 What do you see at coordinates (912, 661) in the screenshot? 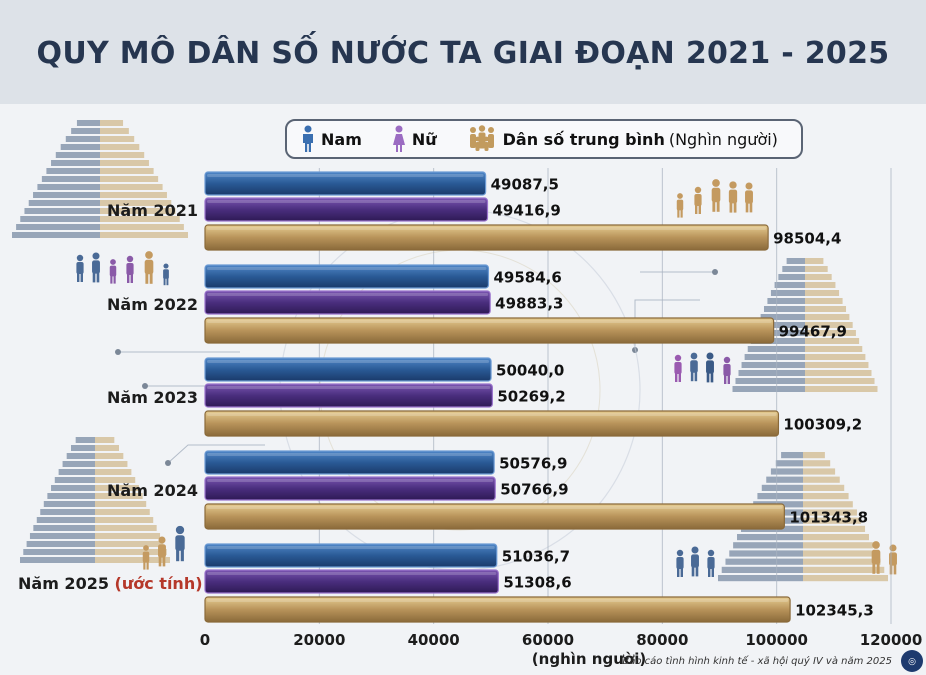
I see `gso-logo-icon: ◎` at bounding box center [912, 661].